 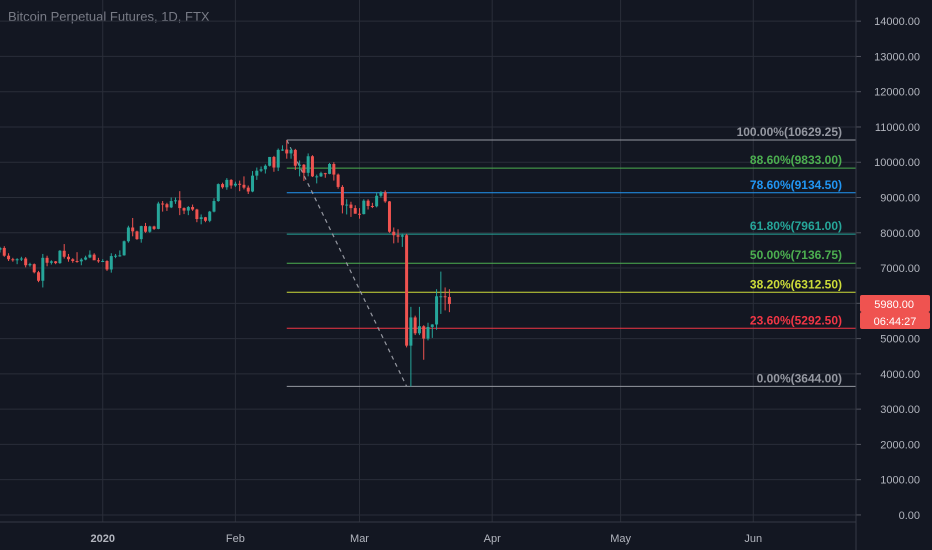 What do you see at coordinates (109, 16) in the screenshot?
I see `chart-title: Bitcoin Perpetual Futures, 1D, FTX` at bounding box center [109, 16].